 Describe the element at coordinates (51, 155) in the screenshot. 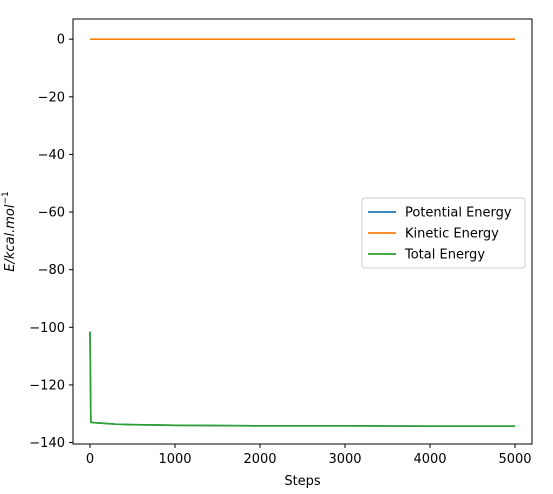

I see `y-tick-label: −40` at that location.